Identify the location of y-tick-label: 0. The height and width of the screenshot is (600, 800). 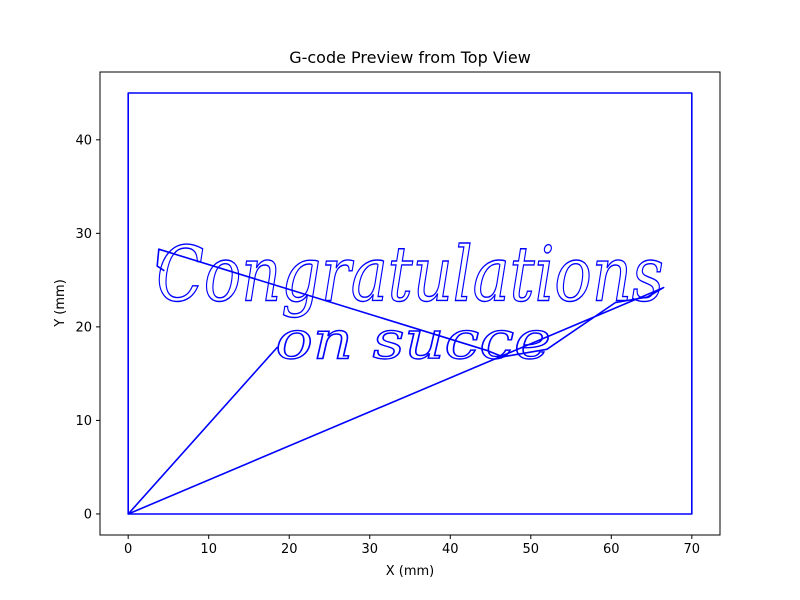
(88, 514).